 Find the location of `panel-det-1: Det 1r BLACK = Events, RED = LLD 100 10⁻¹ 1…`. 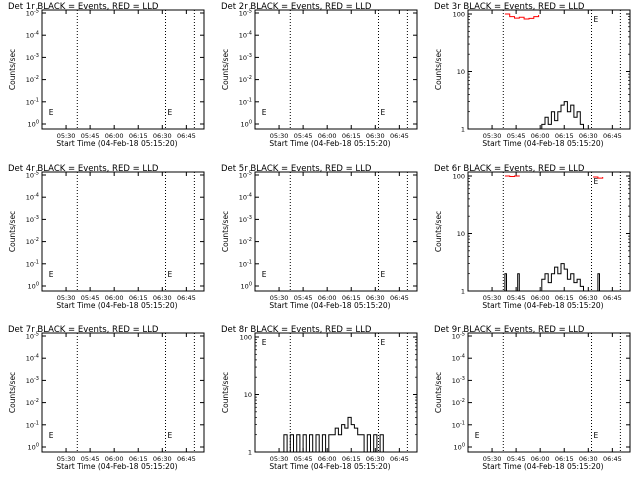

panel-det-1: Det 1r BLACK = Events, RED = LLD 100 10⁻¹ 1… is located at coordinates (106, 75).